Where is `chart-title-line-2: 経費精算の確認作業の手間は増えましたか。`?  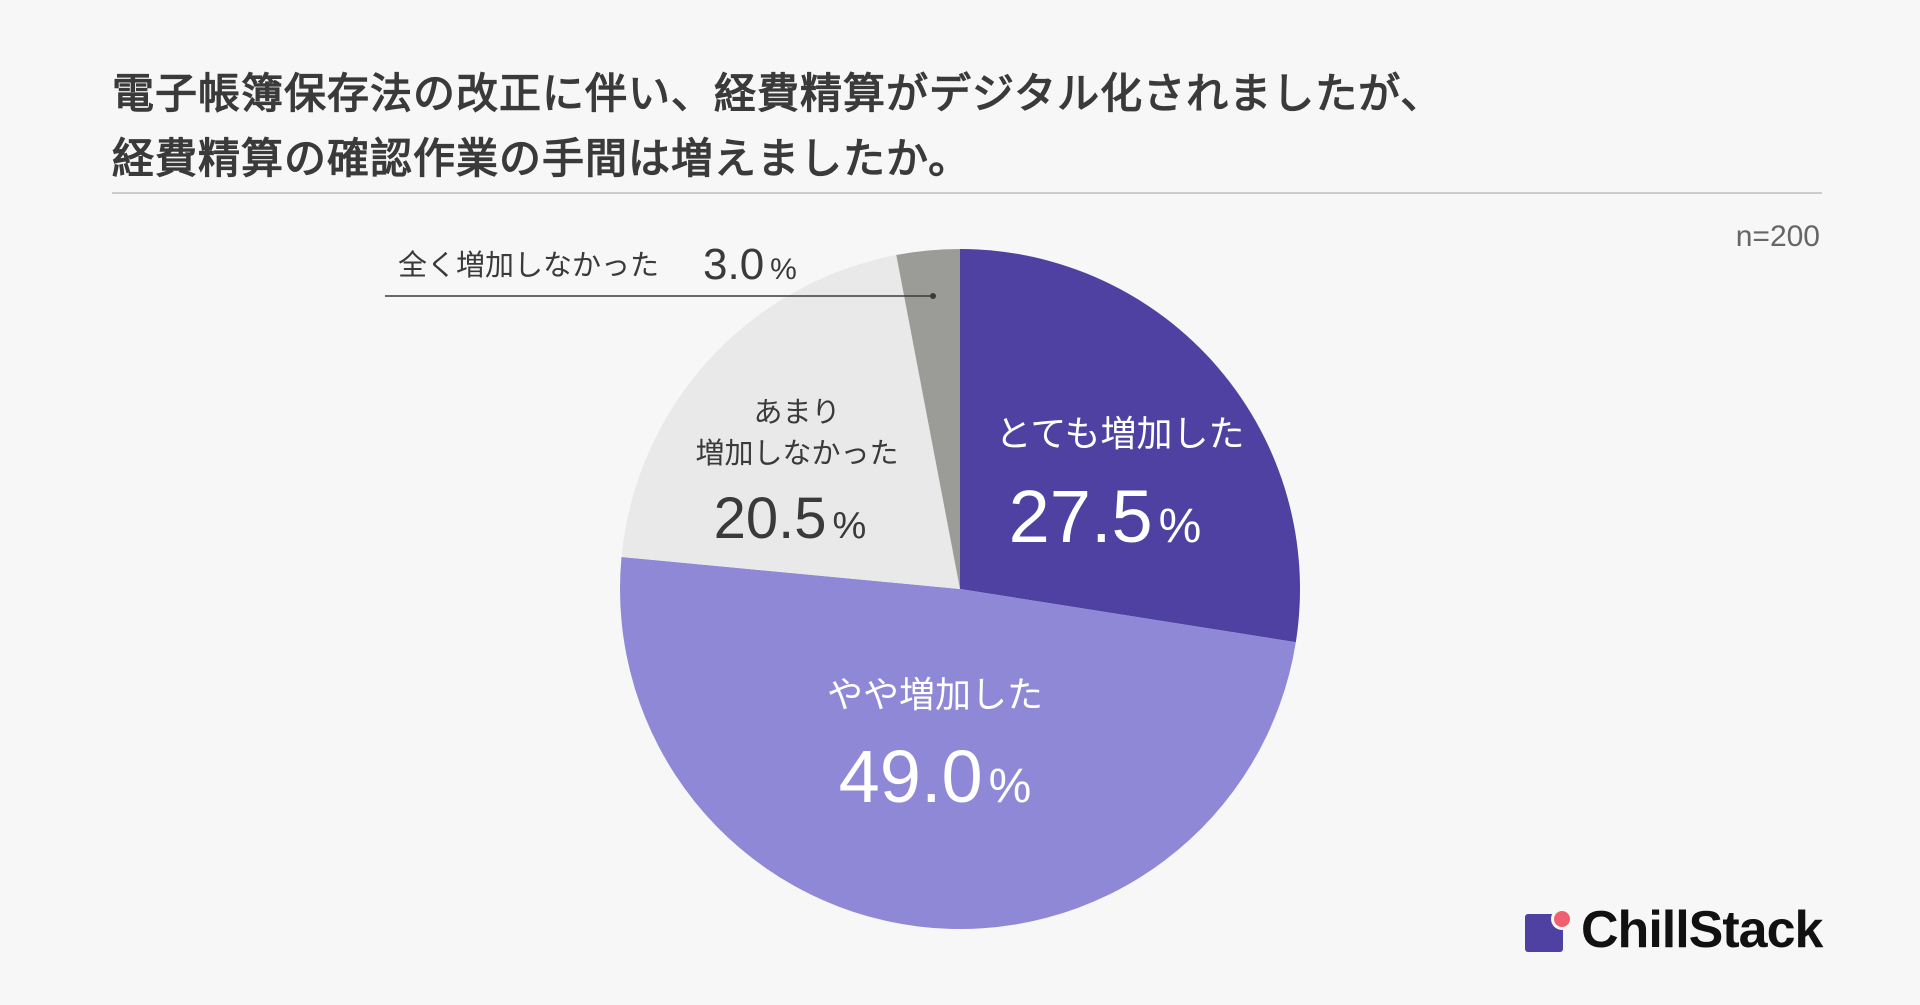 chart-title-line-2: 経費精算の確認作業の手間は増えましたか。 is located at coordinates (542, 158).